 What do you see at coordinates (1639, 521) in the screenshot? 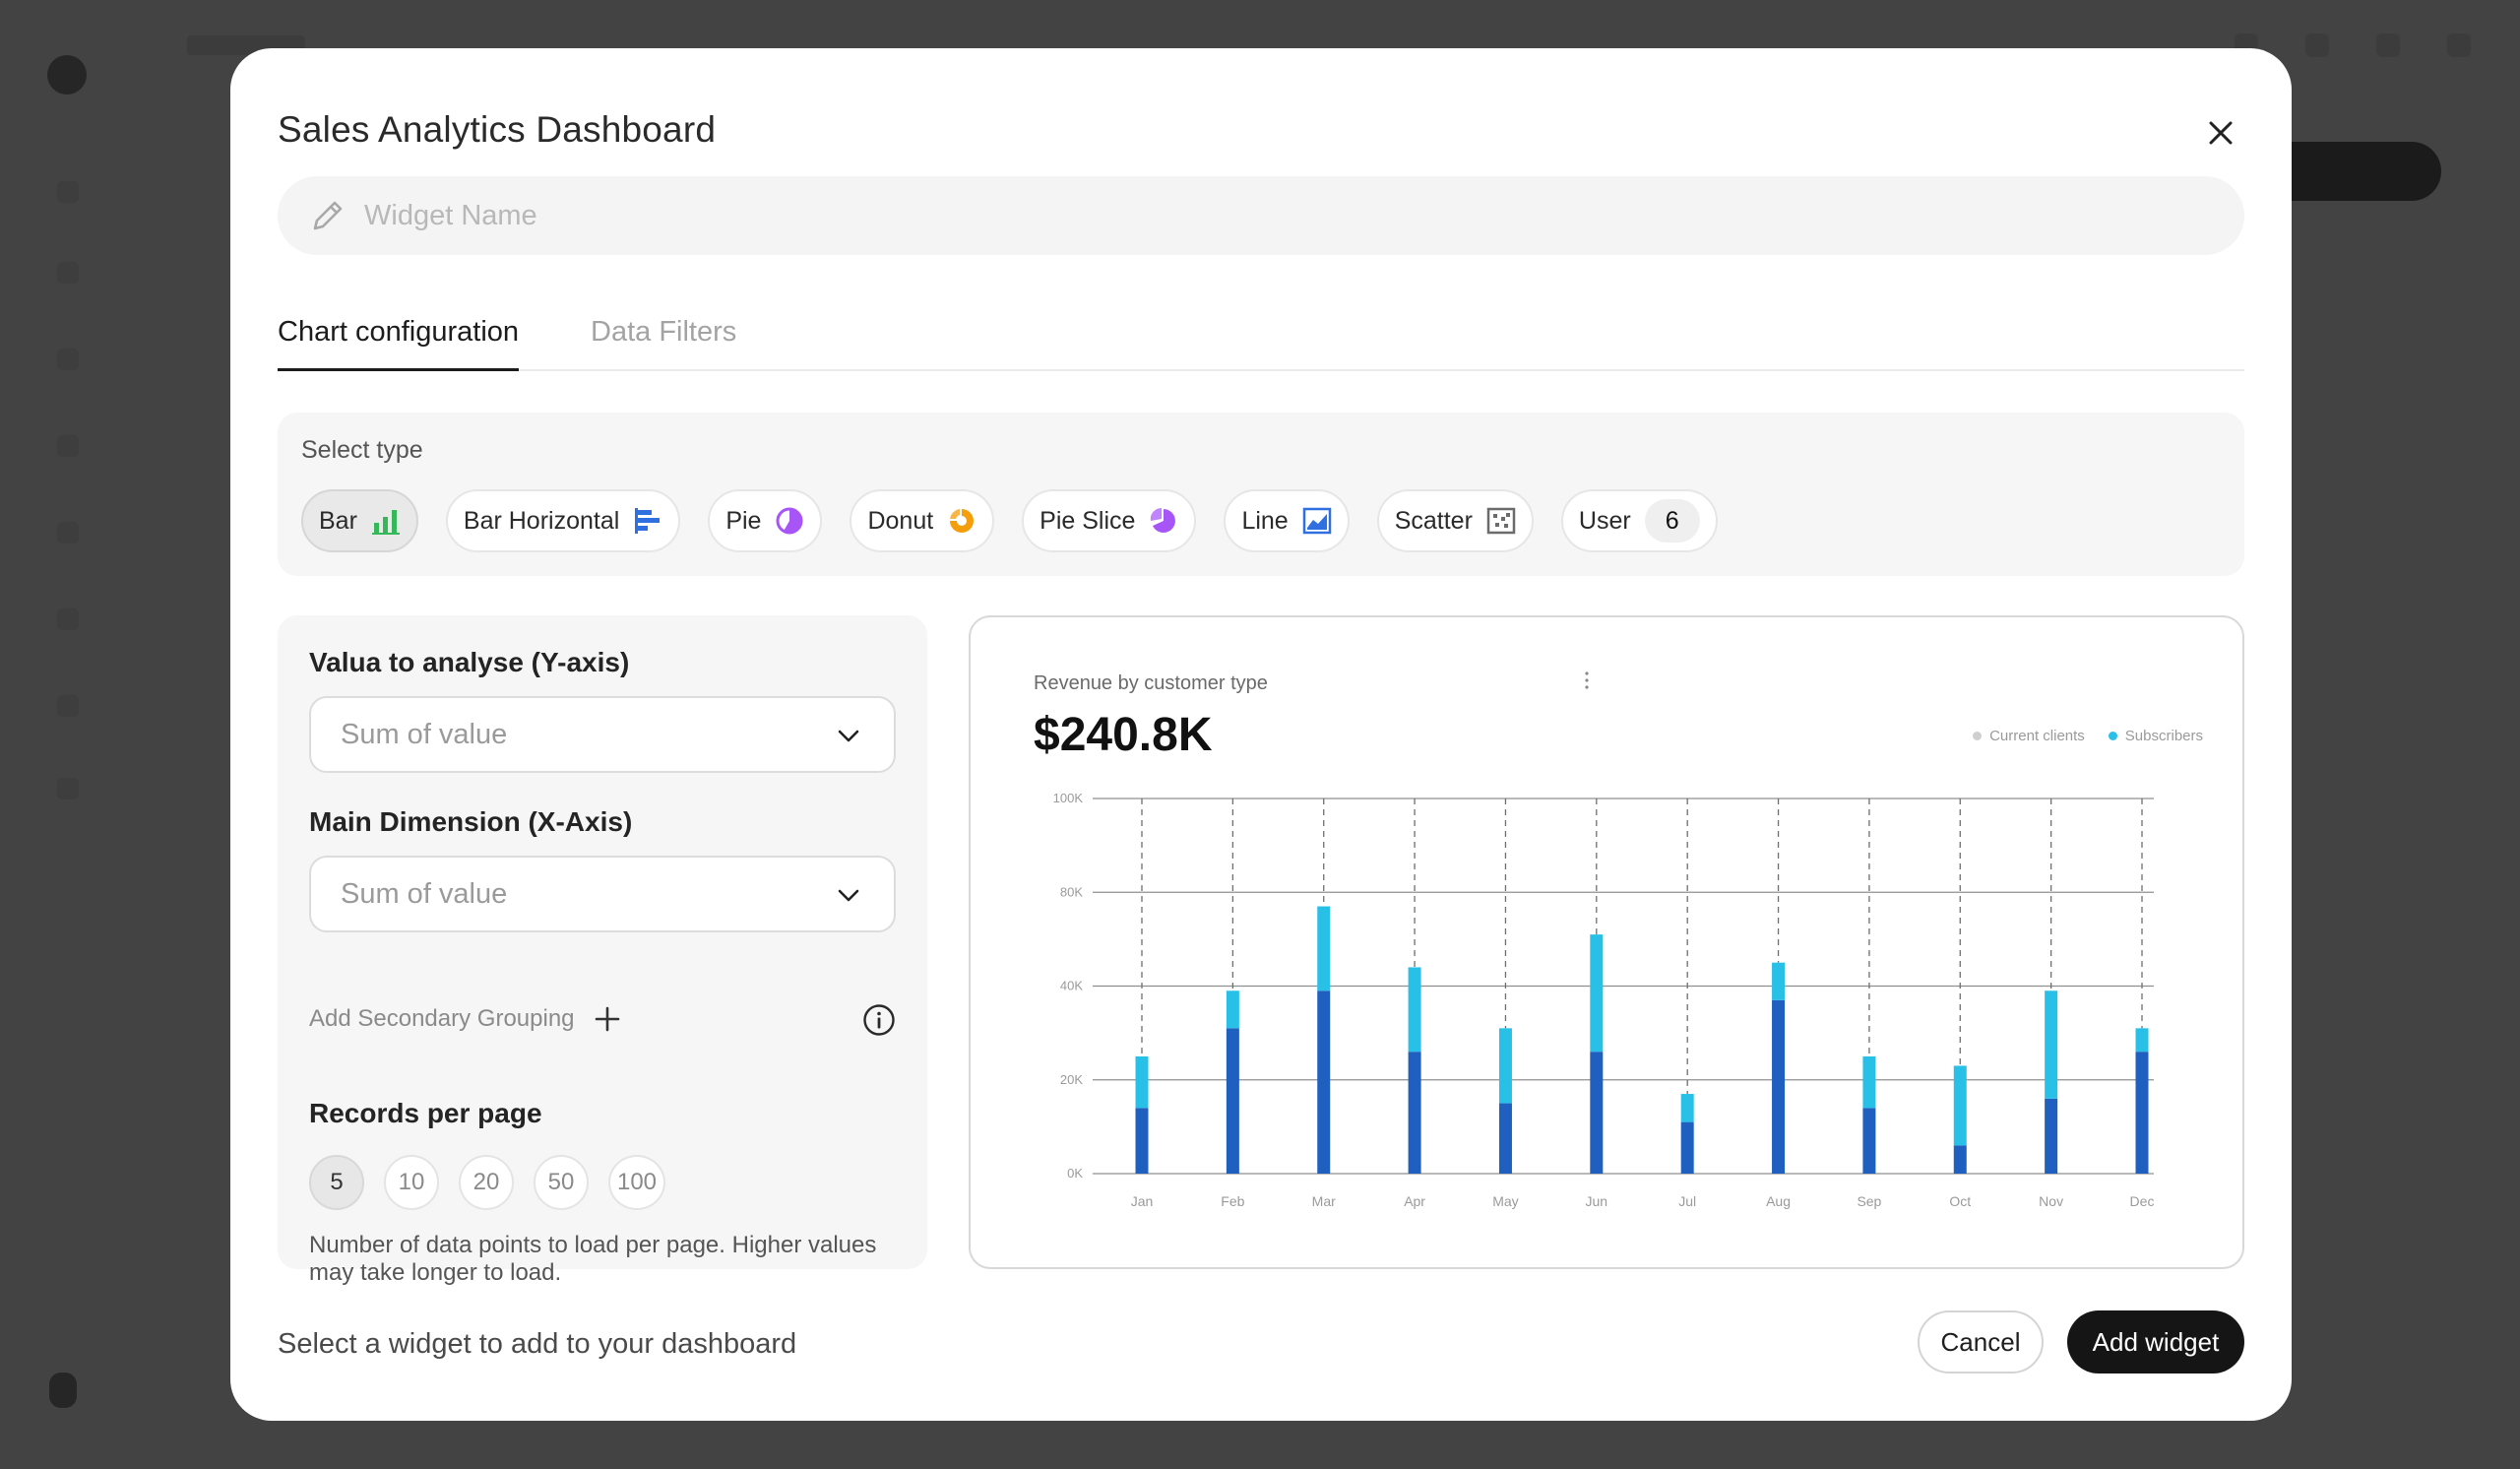
I see `type-option-user: User 6` at bounding box center [1639, 521].